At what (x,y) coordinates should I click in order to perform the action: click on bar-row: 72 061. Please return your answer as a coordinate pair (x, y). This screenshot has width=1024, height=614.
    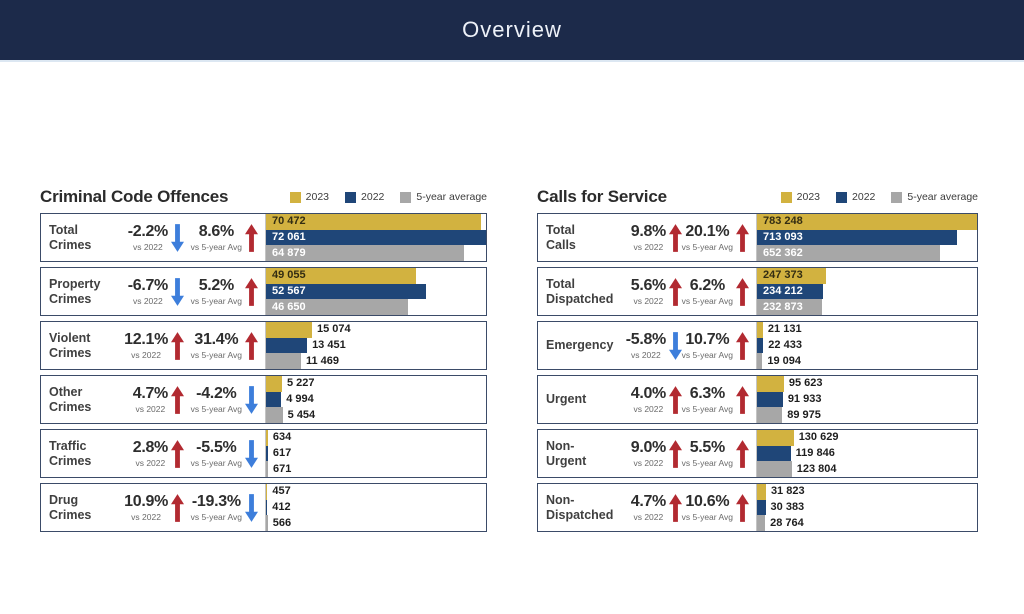
    Looking at the image, I should click on (376, 237).